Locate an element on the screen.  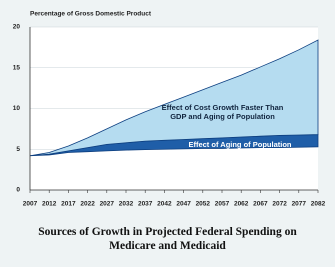
y-tick-label: 5 is located at coordinates (18, 149).